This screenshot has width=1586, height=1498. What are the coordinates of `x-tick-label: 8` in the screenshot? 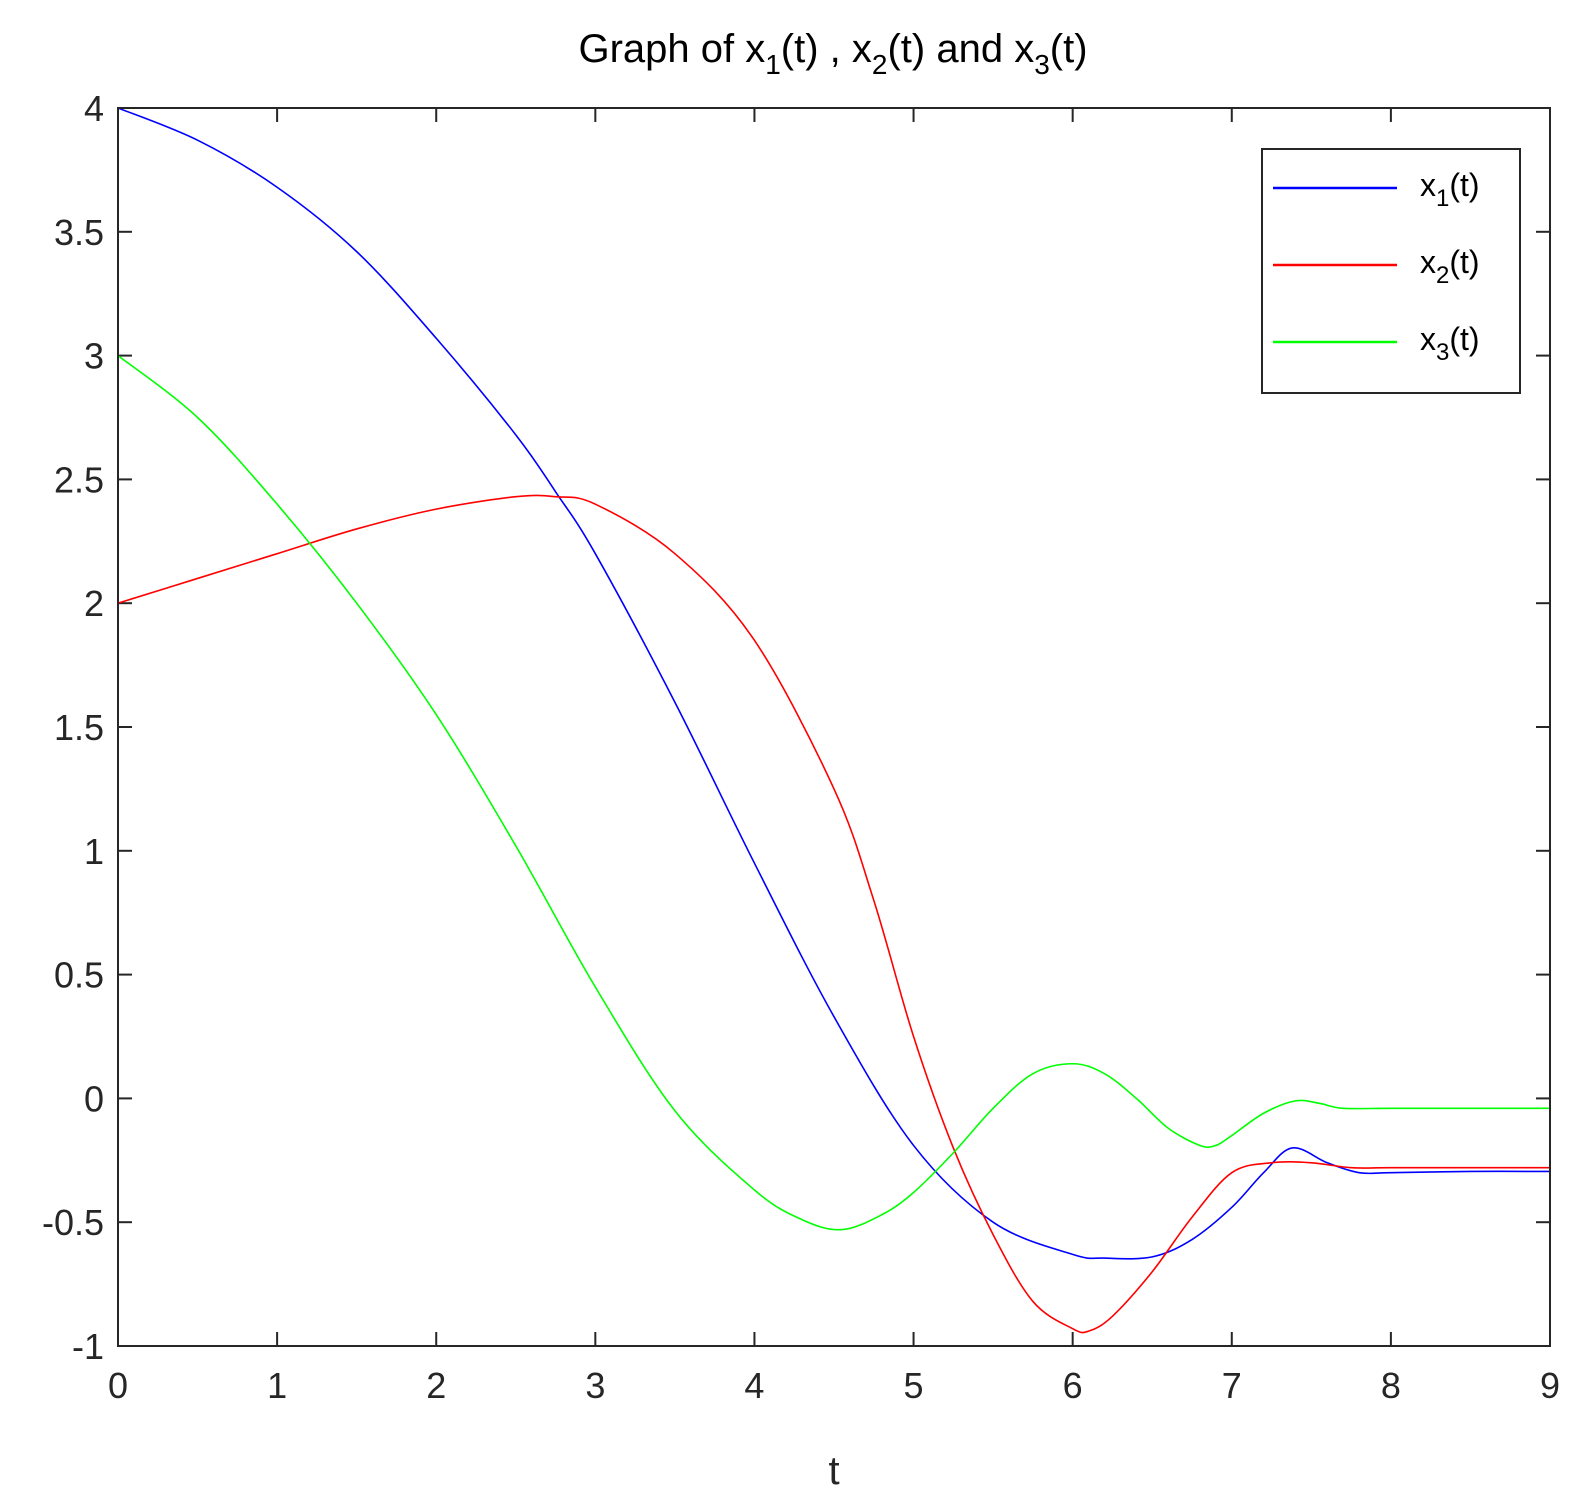 It's located at (1391, 1385).